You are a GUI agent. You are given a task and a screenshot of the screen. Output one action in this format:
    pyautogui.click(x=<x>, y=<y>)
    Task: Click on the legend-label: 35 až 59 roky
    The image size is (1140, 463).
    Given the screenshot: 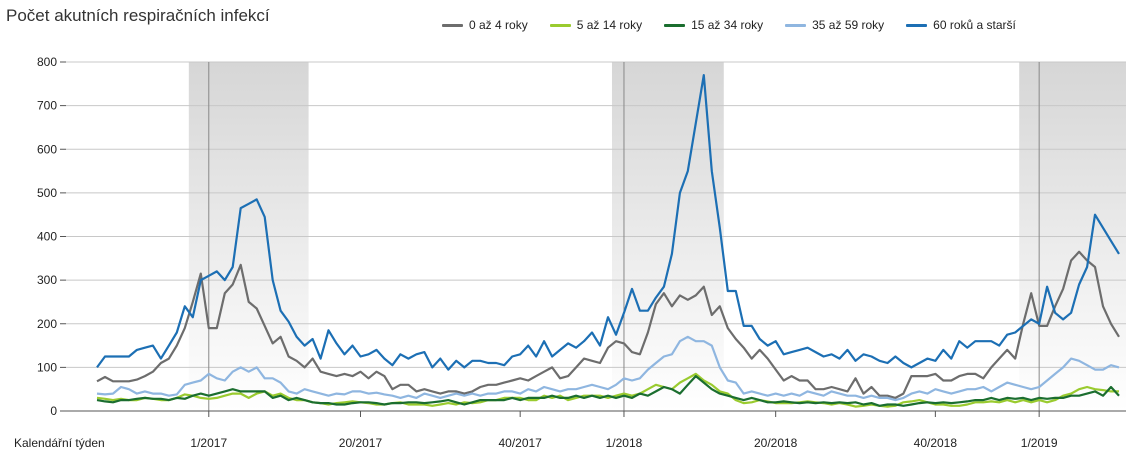 What is the action you would take?
    pyautogui.click(x=848, y=25)
    